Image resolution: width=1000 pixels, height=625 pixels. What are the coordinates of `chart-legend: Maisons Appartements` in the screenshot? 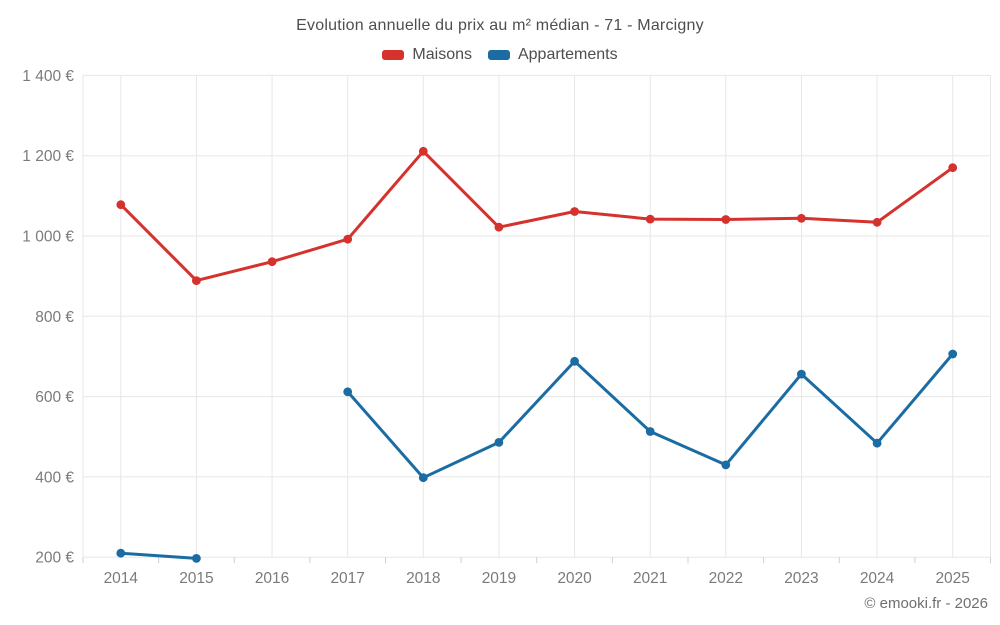 It's located at (500, 55).